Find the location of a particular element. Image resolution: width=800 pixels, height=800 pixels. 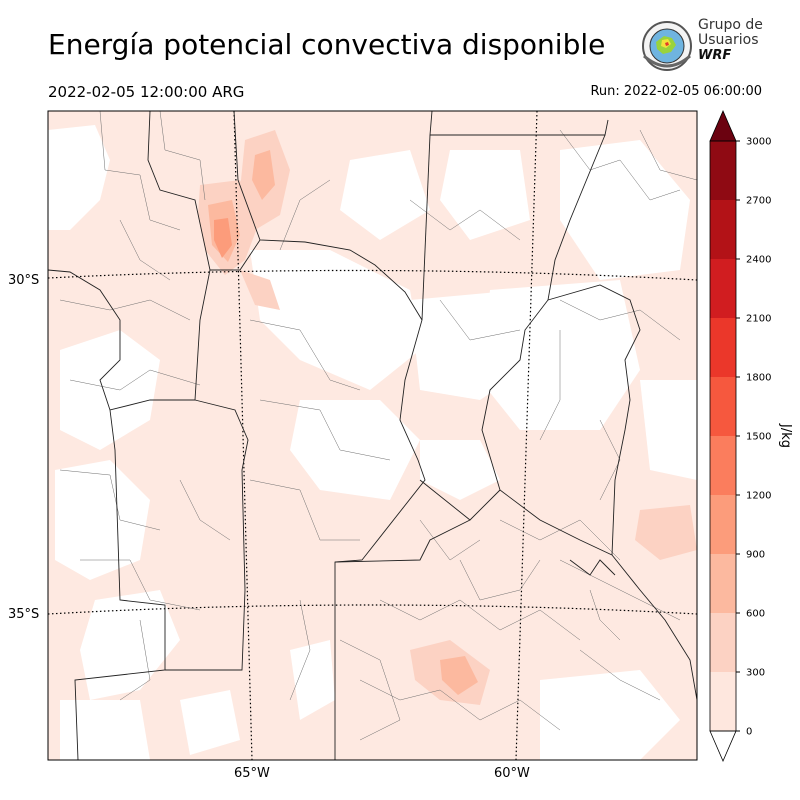

colorbar-tick-label: 1500 is located at coordinates (758, 437).